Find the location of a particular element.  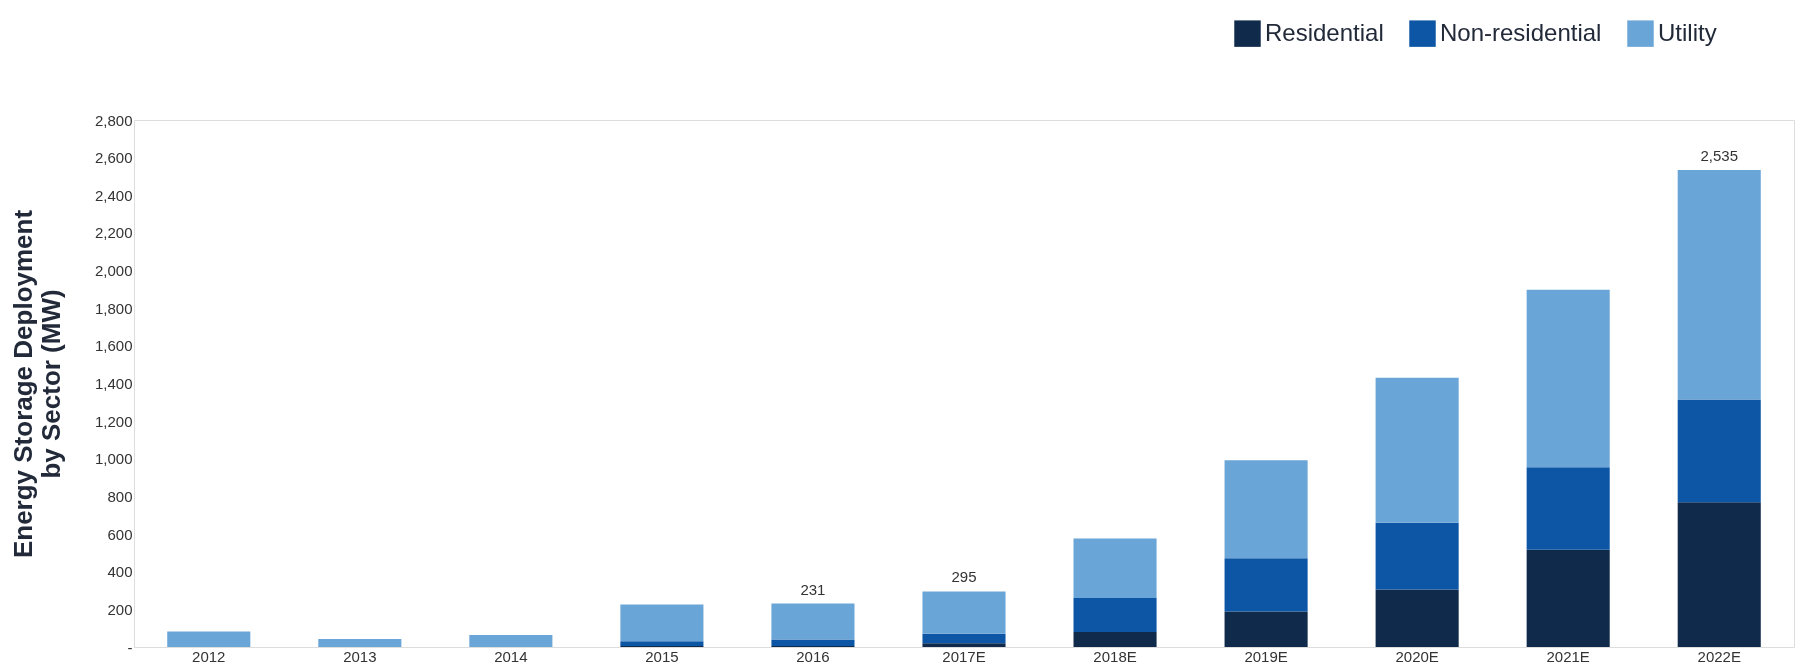

x-tick-label: 2016 is located at coordinates (813, 656).